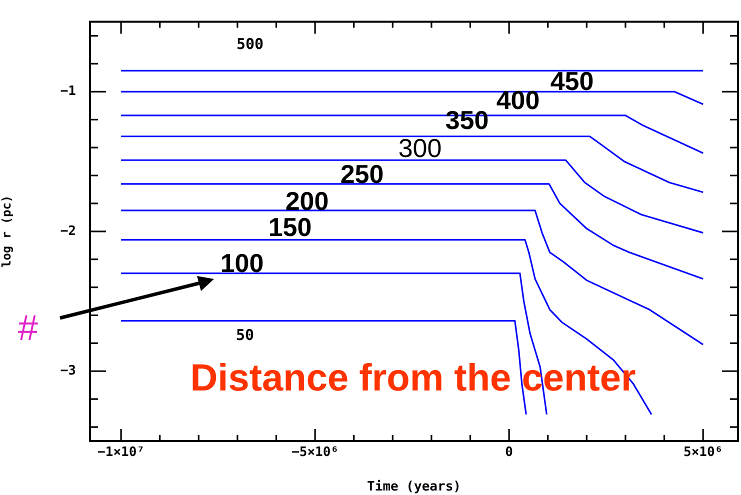  What do you see at coordinates (420, 148) in the screenshot?
I see `series-label: 300` at bounding box center [420, 148].